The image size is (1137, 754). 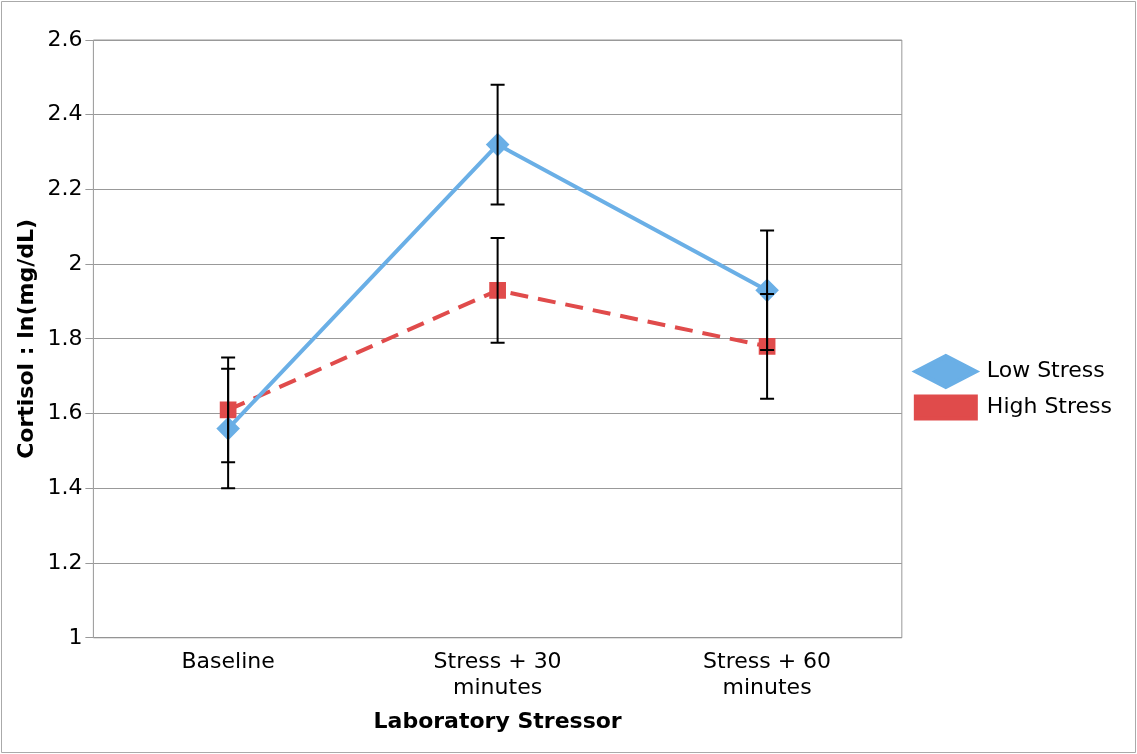 What do you see at coordinates (65, 38) in the screenshot?
I see `y-tick-label: 2.6` at bounding box center [65, 38].